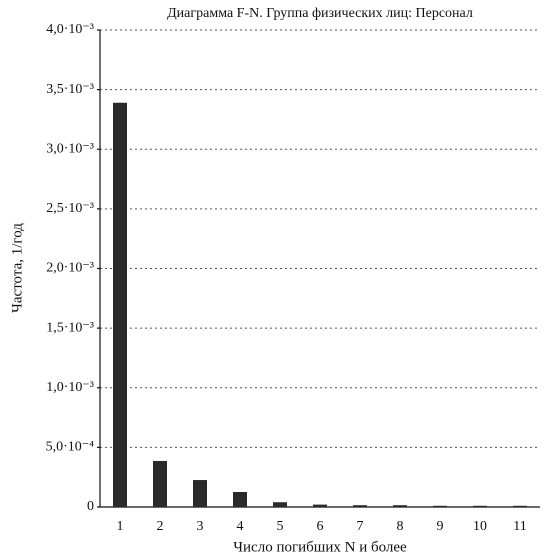 This screenshot has width=550, height=558. Describe the element at coordinates (519, 526) in the screenshot. I see `x-tick-label: 11` at that location.